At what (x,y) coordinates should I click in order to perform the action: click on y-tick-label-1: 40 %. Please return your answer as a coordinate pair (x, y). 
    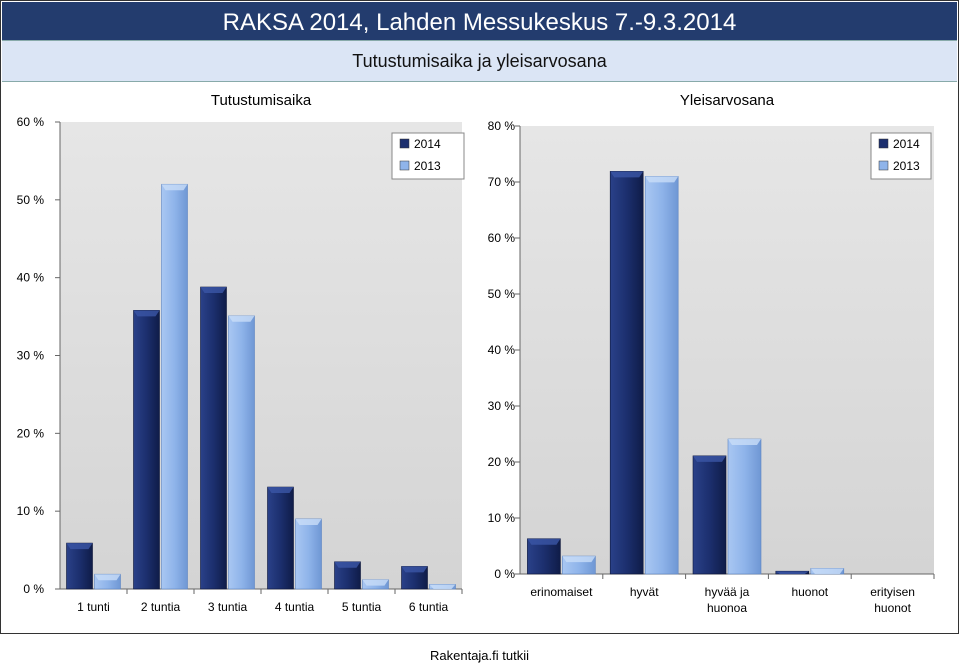
    Looking at the image, I should click on (502, 350).